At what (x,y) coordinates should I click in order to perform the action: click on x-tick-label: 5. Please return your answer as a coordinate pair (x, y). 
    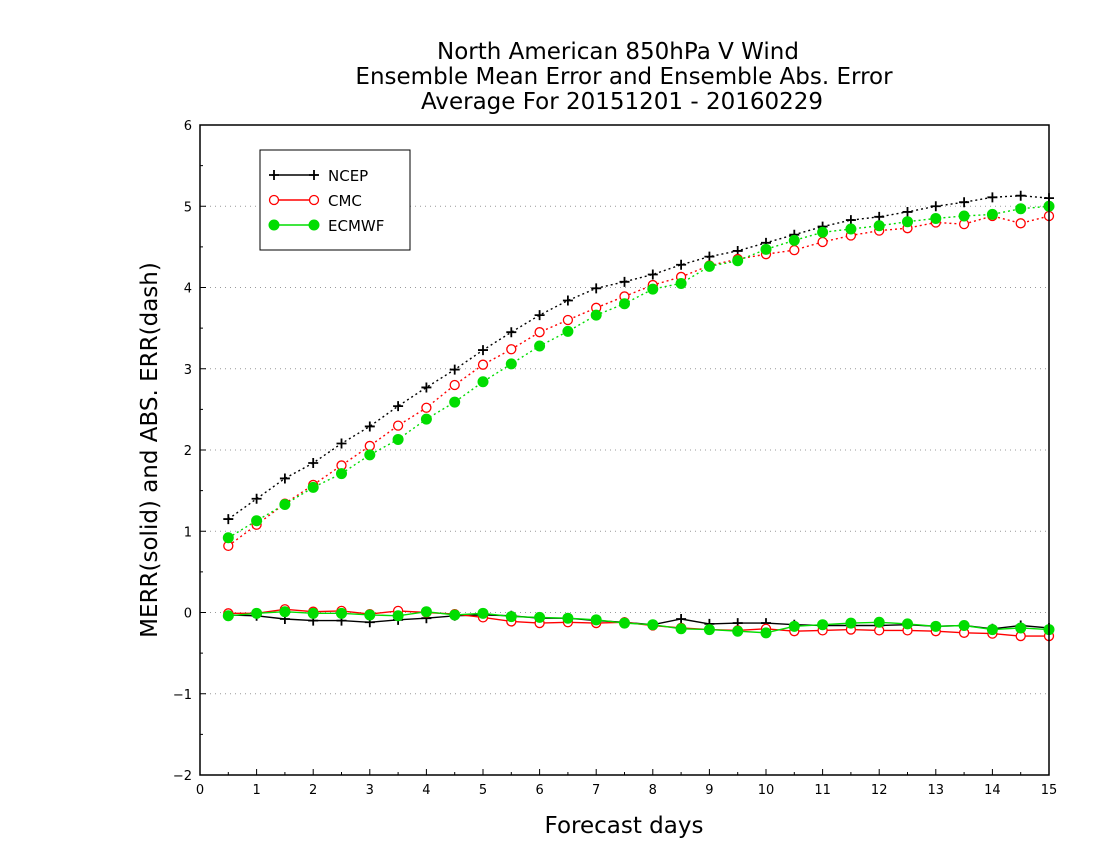
    Looking at the image, I should click on (483, 790).